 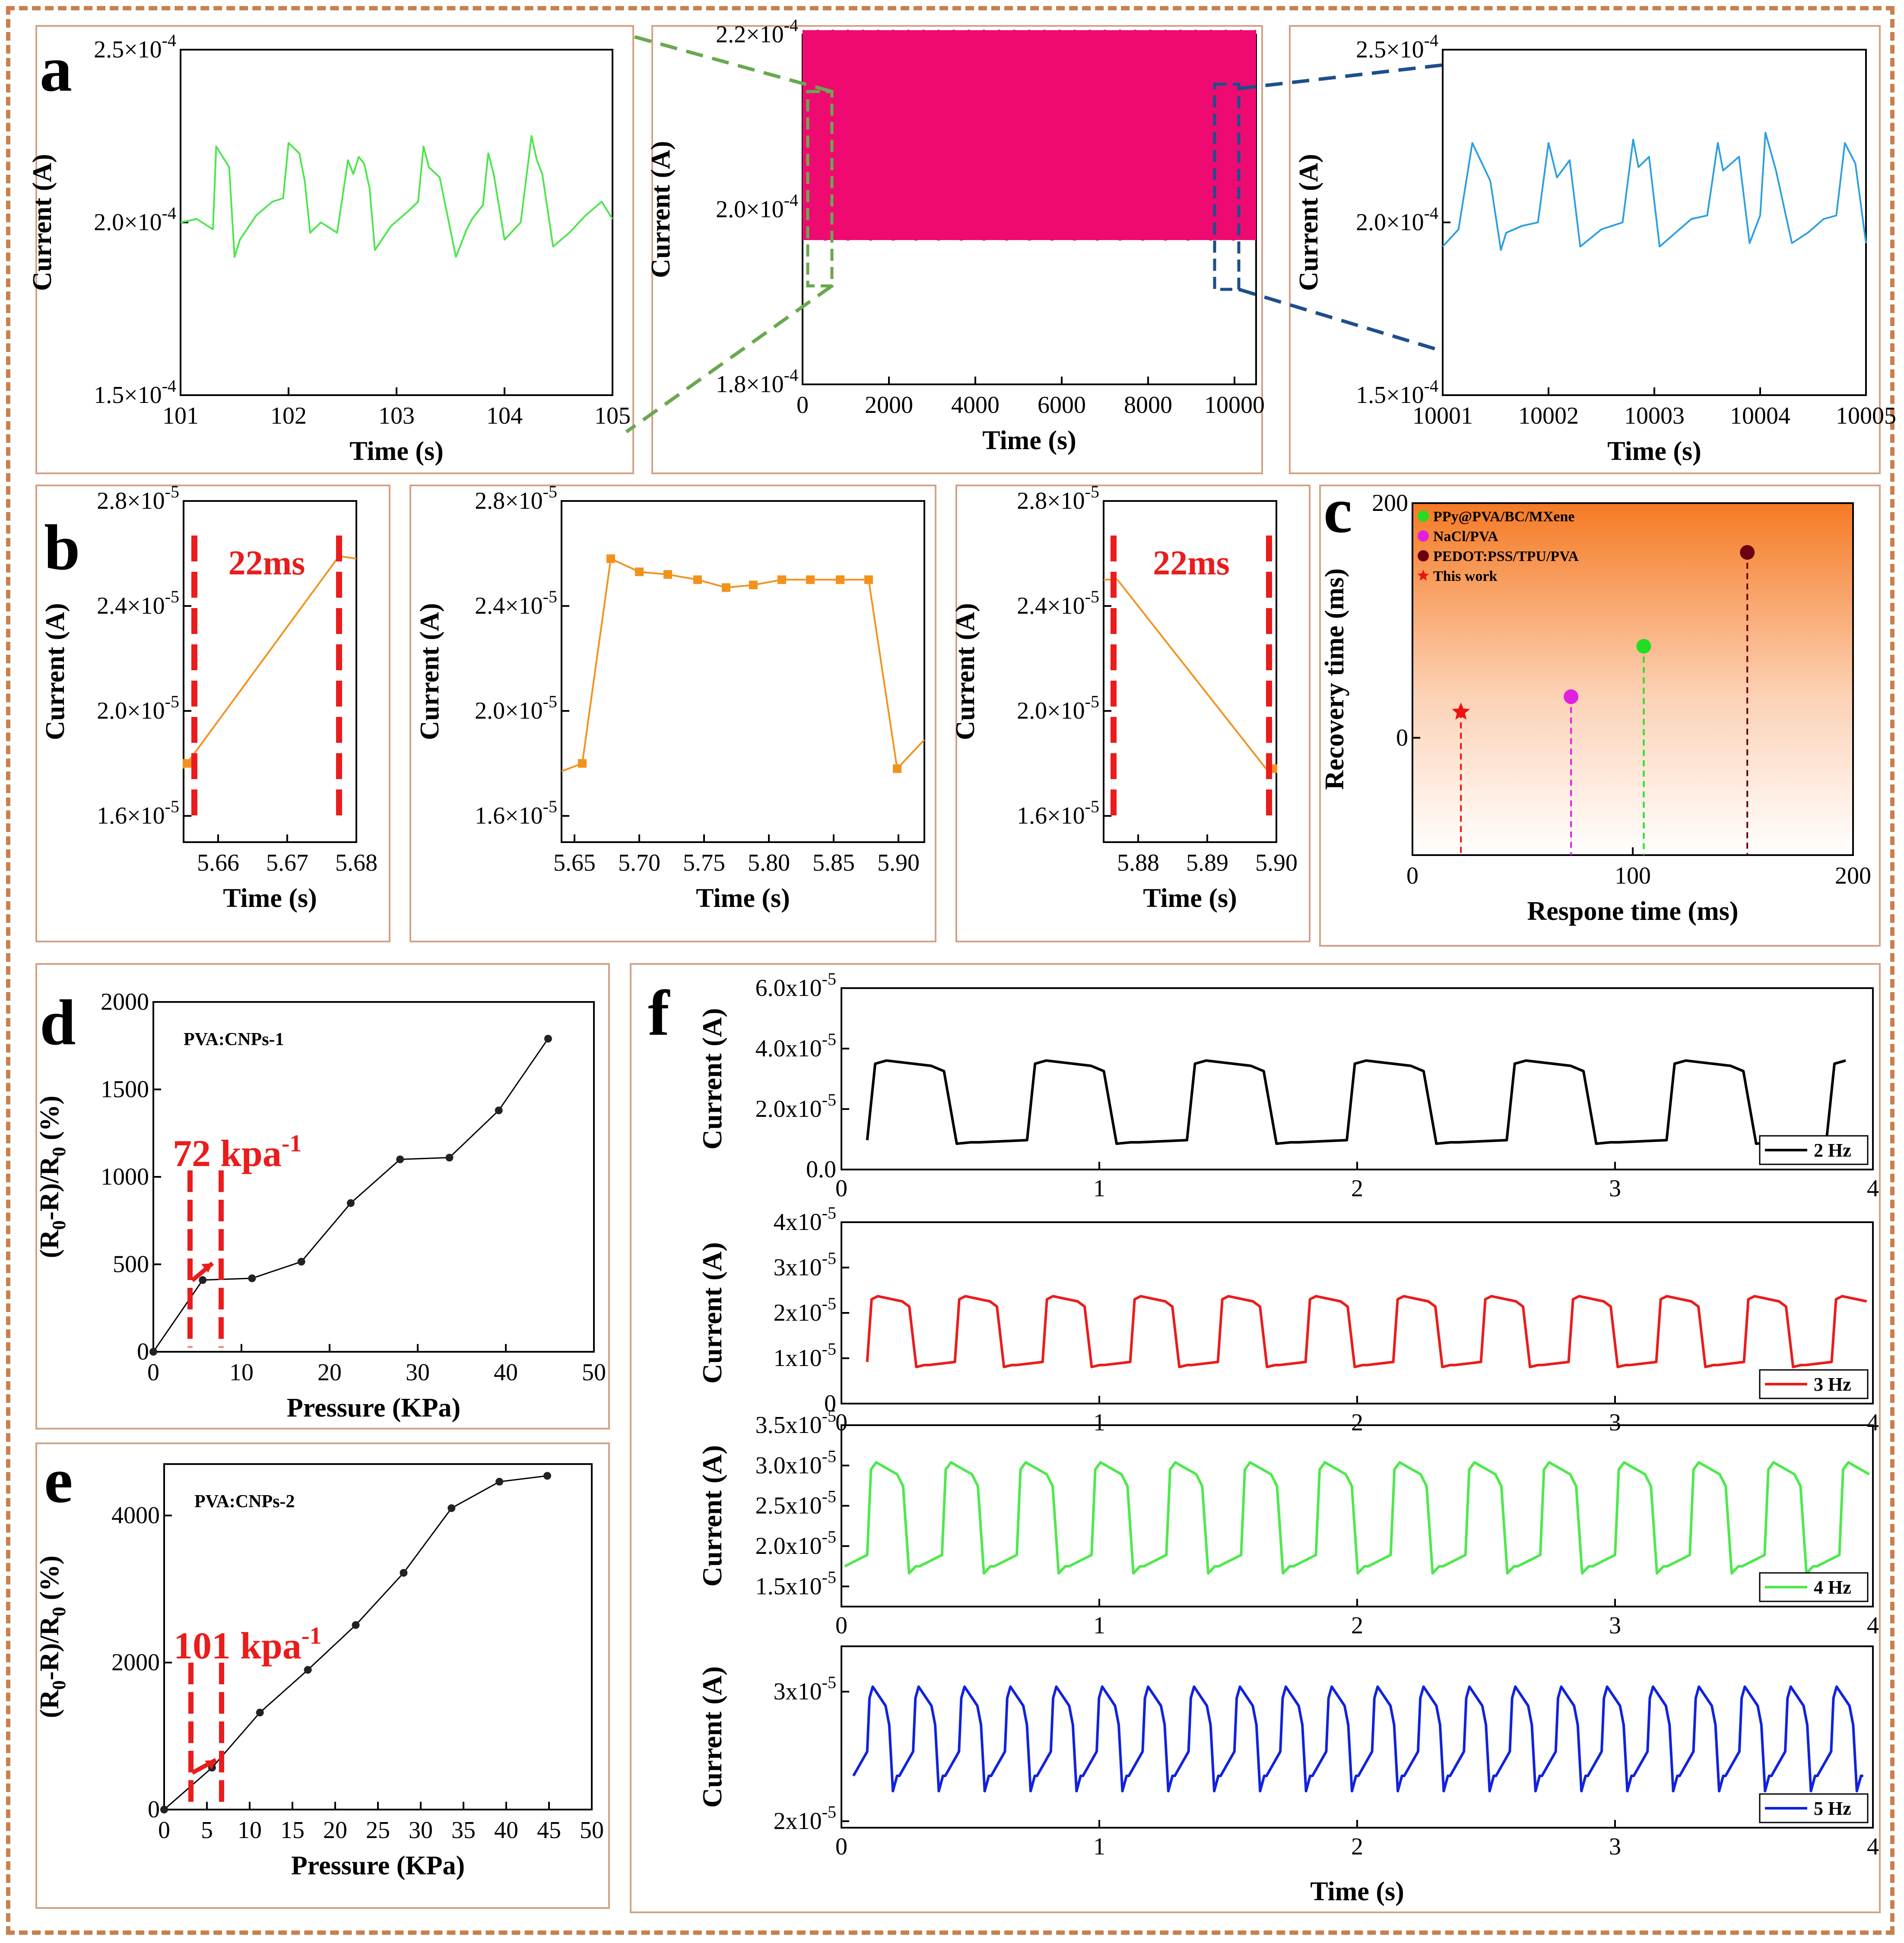 I want to click on y-tick-label: 2.5×10⁻⁴, so click(x=135, y=47).